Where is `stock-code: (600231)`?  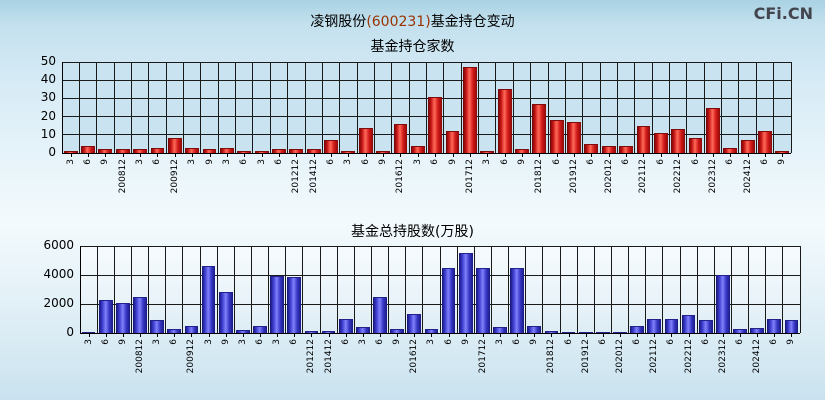 stock-code: (600231) is located at coordinates (398, 22).